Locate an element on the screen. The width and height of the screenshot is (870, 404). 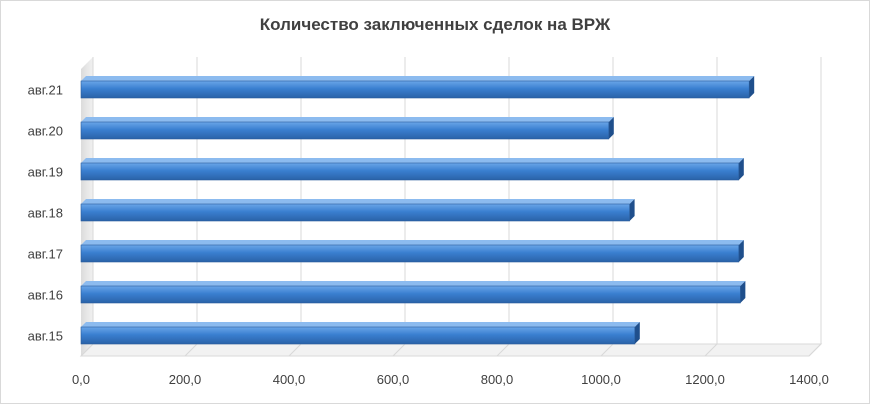
x-tick-label: 1200,0 is located at coordinates (705, 379).